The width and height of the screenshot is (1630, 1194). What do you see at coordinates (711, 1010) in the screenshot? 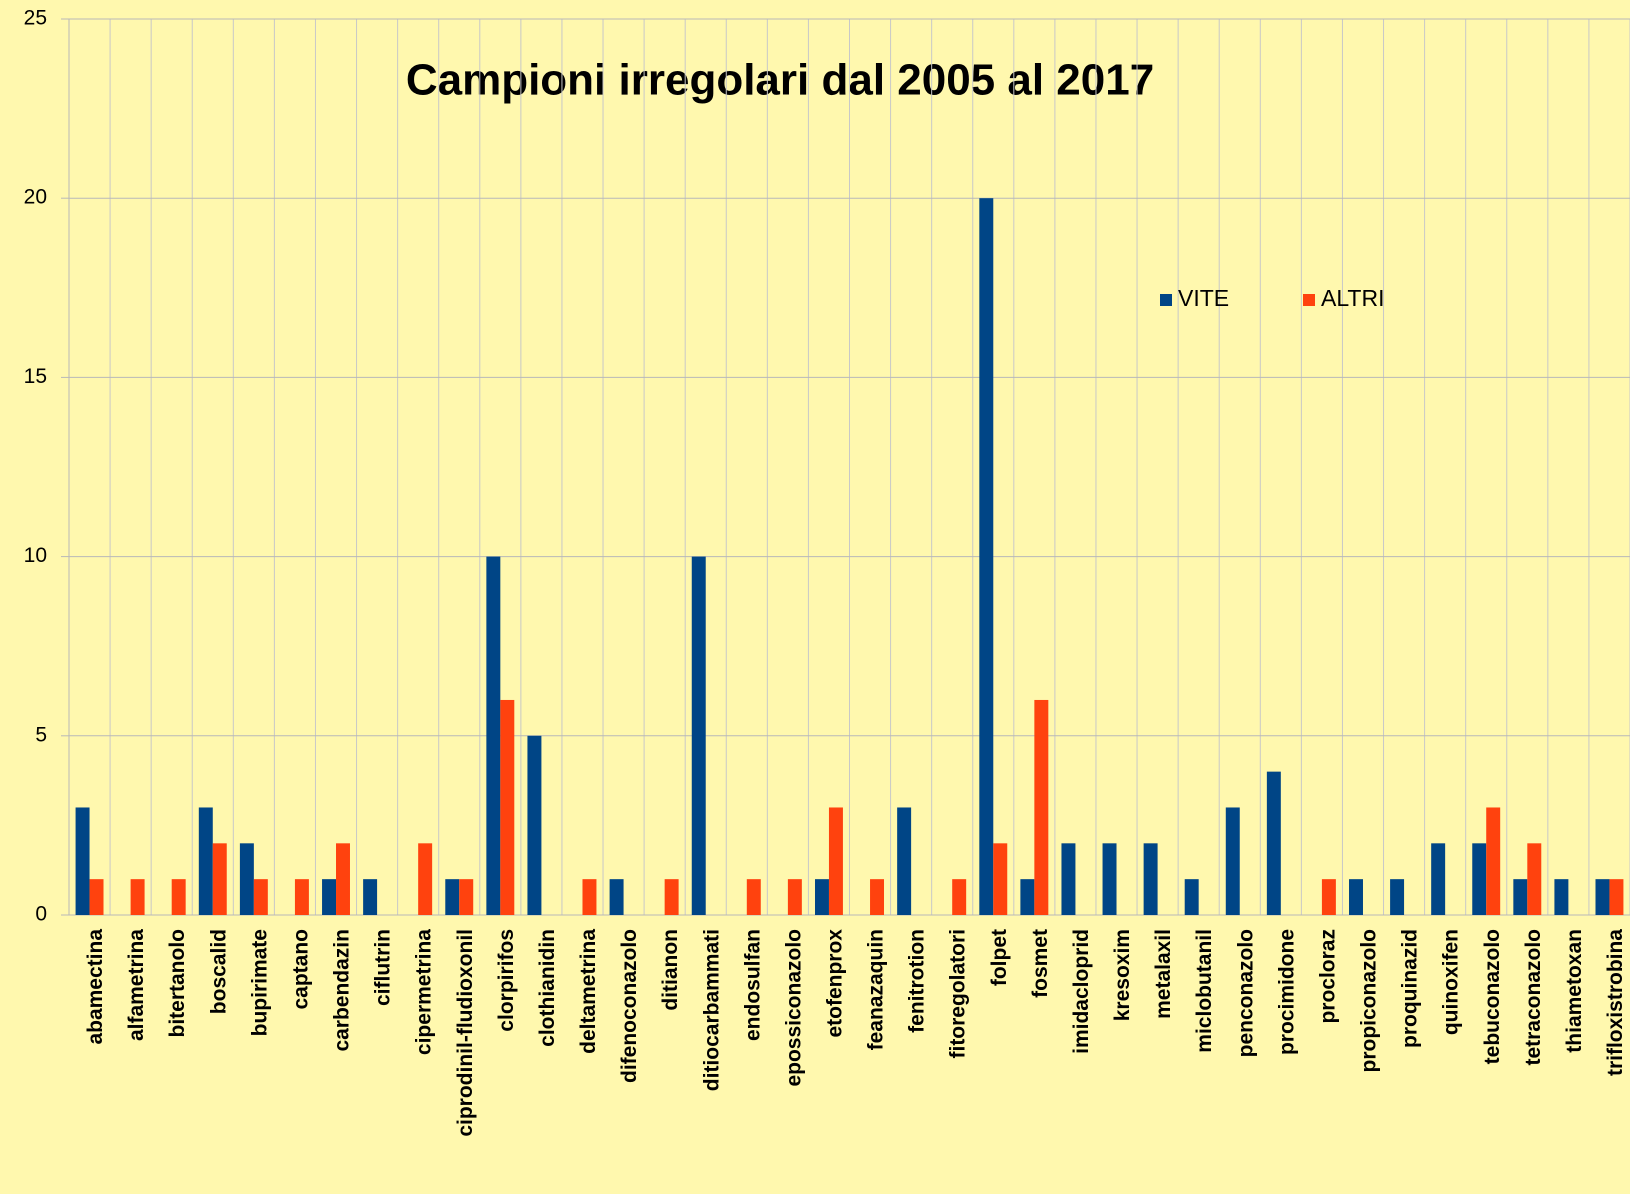
I see `x-tick-label: ditiocarbammati` at bounding box center [711, 1010].